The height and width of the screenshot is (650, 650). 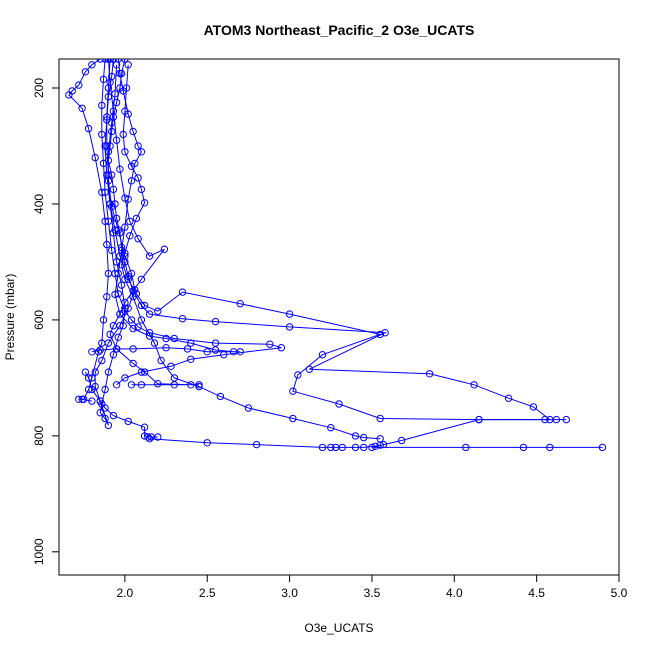 What do you see at coordinates (39, 320) in the screenshot?
I see `y-tick-label: 600` at bounding box center [39, 320].